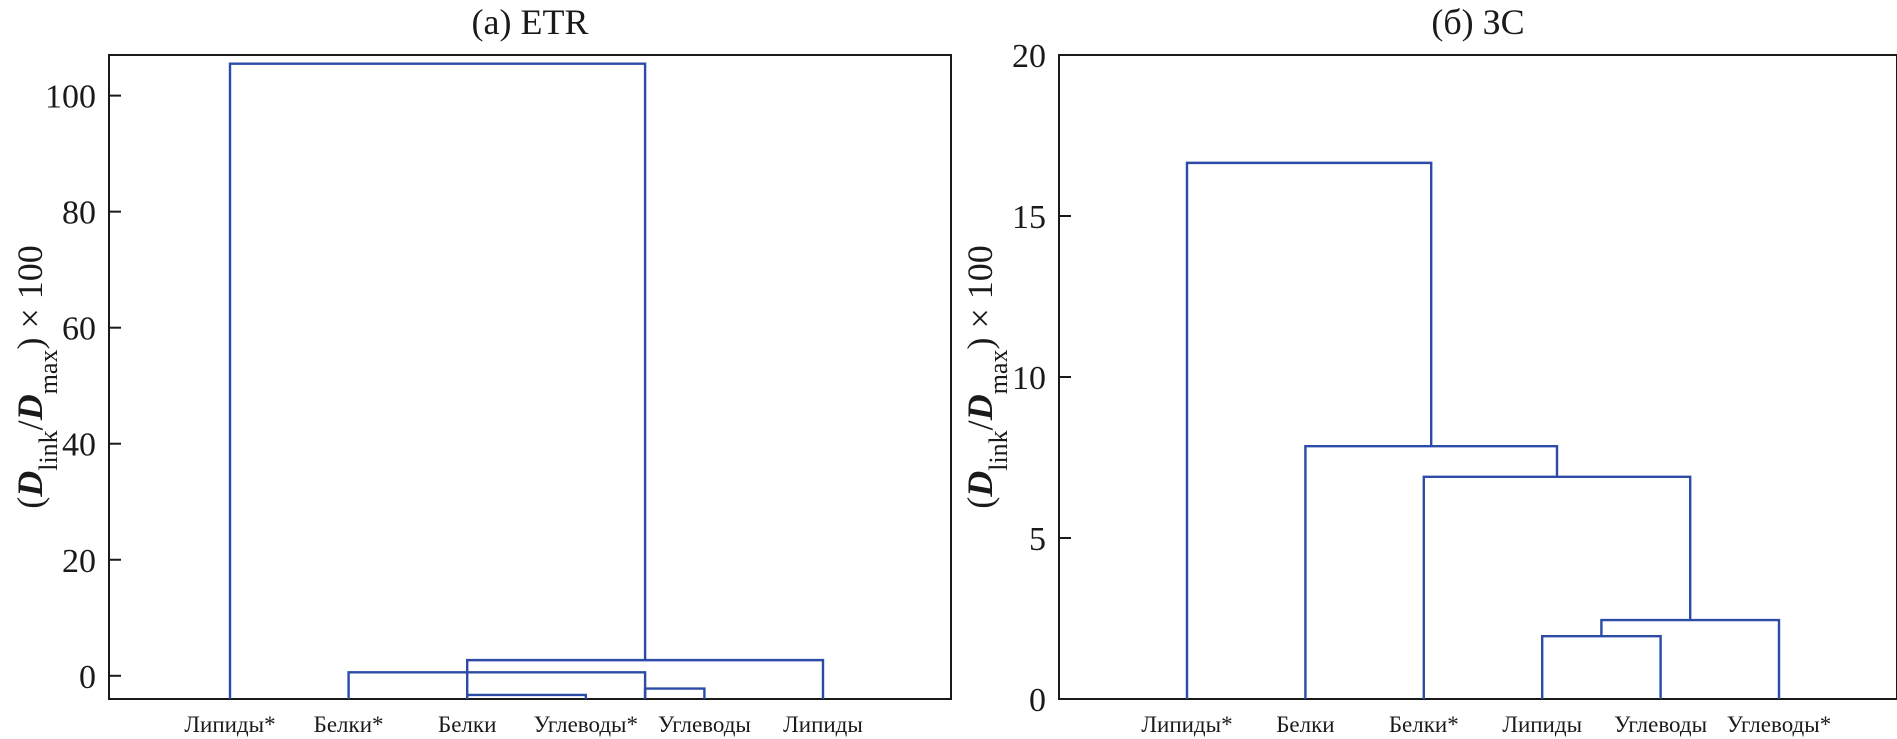  I want to click on y-tick-label: 15, so click(1029, 217).